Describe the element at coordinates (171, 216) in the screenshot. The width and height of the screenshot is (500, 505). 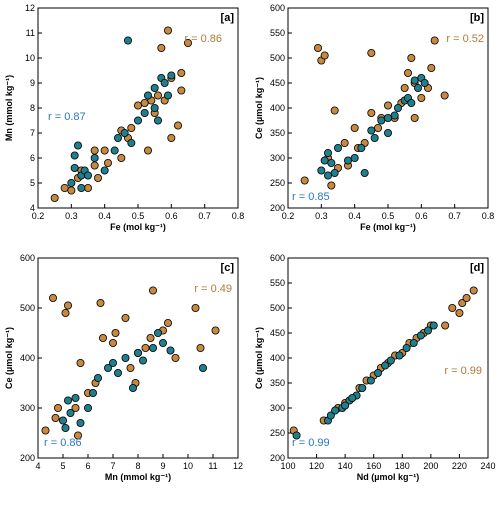
I see `x-tick-label: 0.6` at that location.